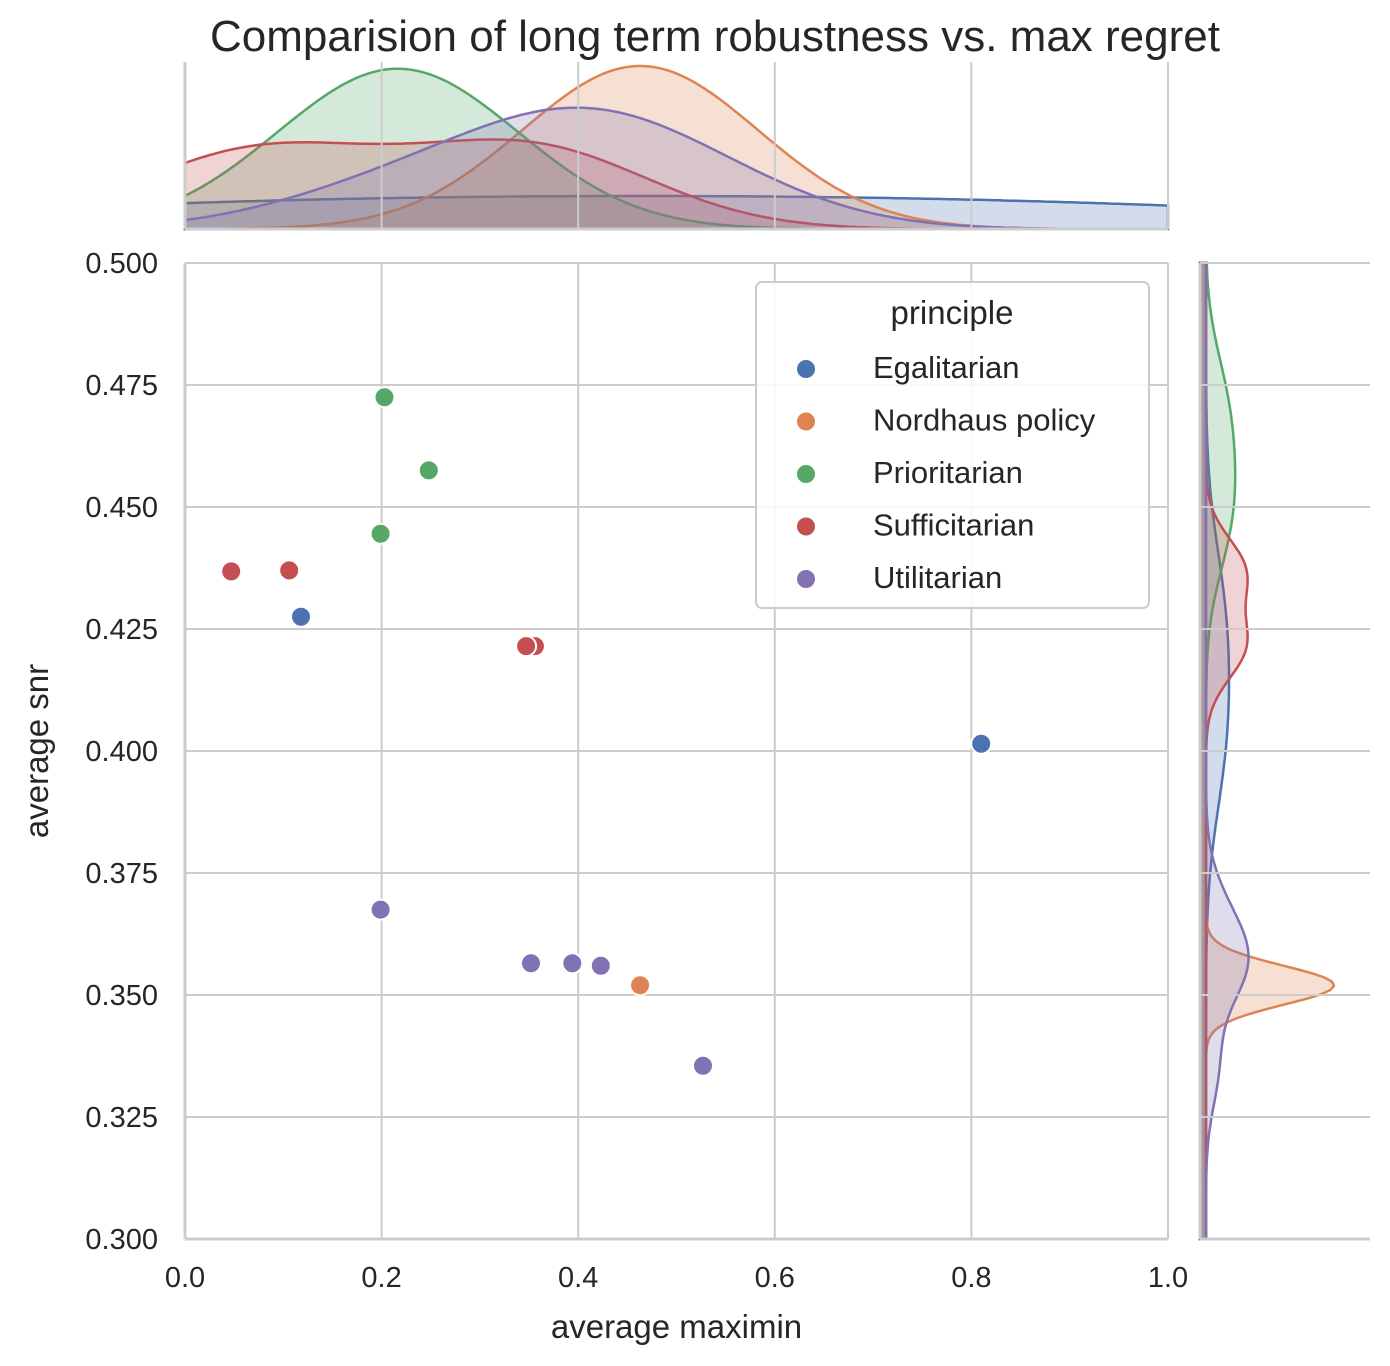  I want to click on x-tick-label: 0.8, so click(971, 1278).